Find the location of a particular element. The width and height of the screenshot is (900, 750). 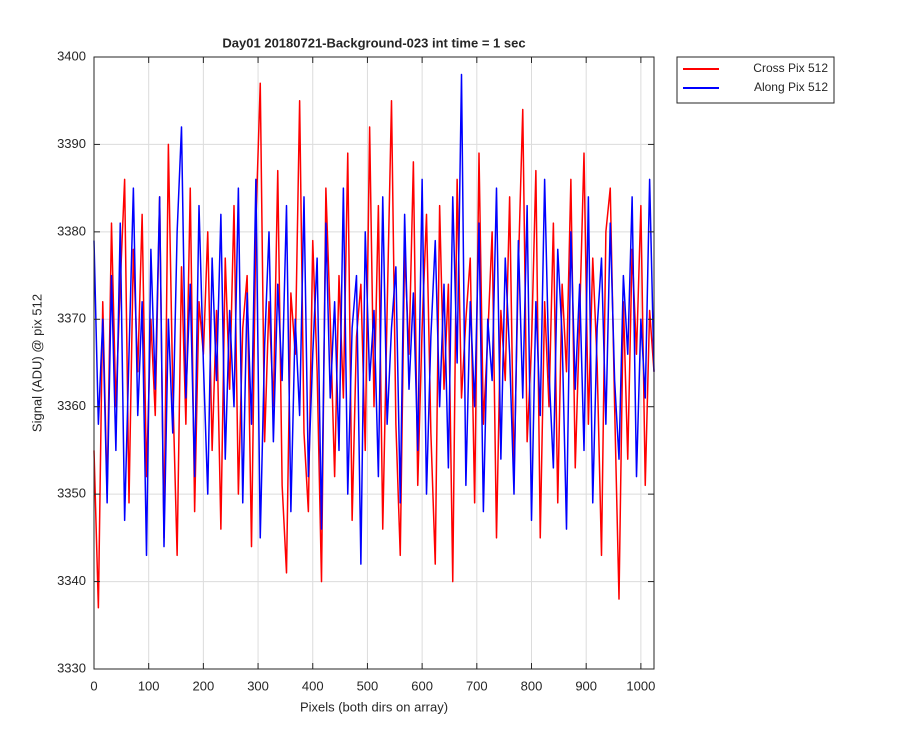

x-tick-label: 800 is located at coordinates (532, 685).